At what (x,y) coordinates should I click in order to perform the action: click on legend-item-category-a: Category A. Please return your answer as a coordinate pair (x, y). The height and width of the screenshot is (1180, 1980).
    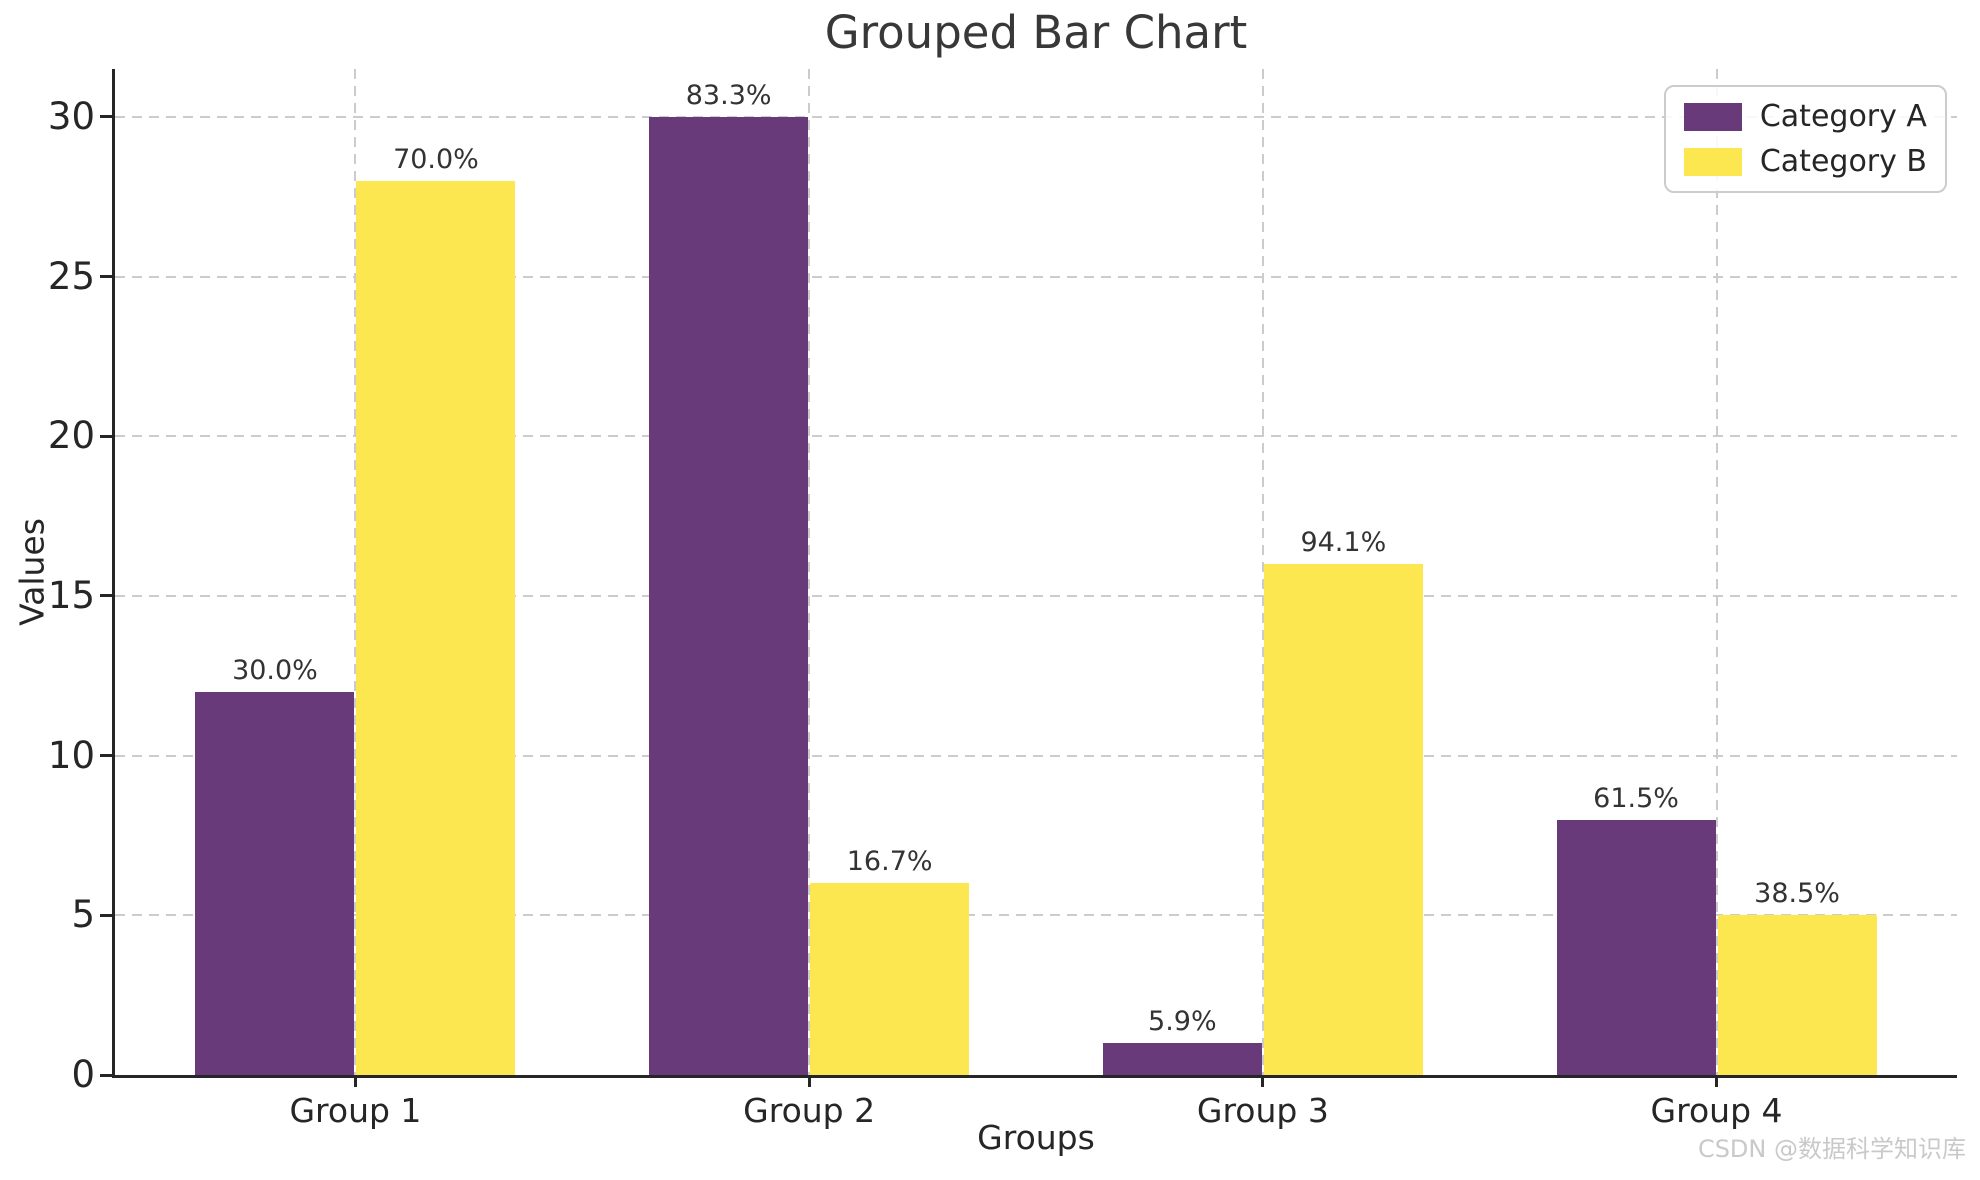
    Looking at the image, I should click on (1805, 116).